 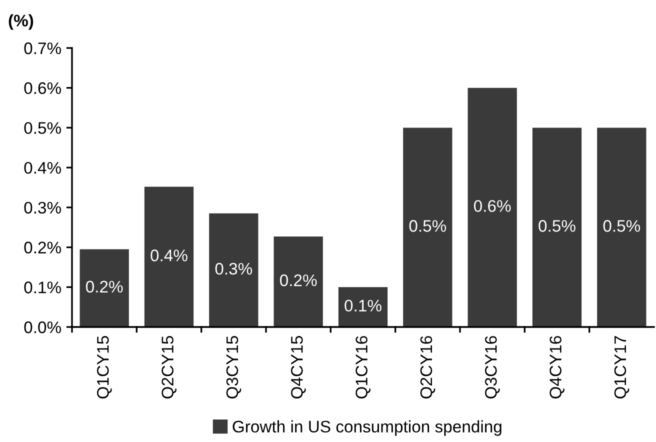 I want to click on y-tick-label: 0.5%, so click(x=42, y=128).